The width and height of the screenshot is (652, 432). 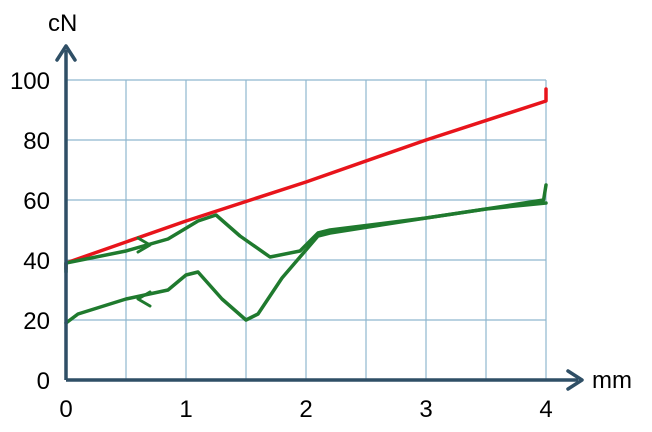 What do you see at coordinates (43, 381) in the screenshot?
I see `y-tick-label: 0` at bounding box center [43, 381].